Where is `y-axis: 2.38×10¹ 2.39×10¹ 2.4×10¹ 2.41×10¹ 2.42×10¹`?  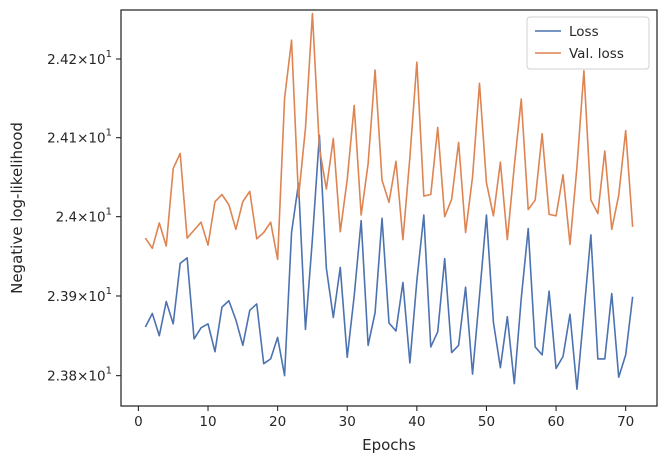
y-axis: 2.38×10¹ 2.39×10¹ 2.4×10¹ 2.41×10¹ 2.42×10¹ is located at coordinates (84, 217).